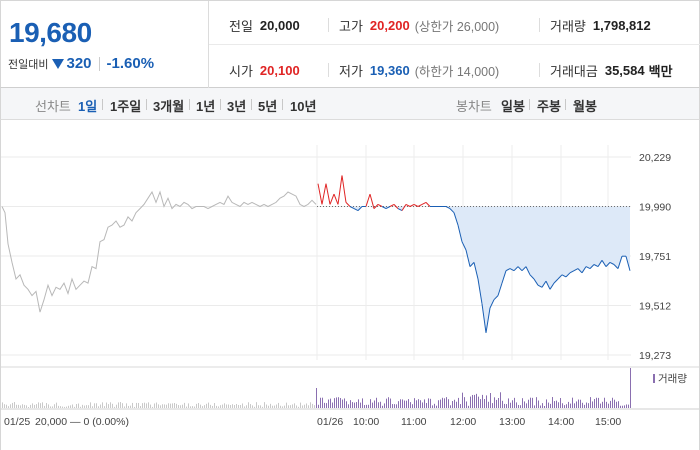 Image resolution: width=700 pixels, height=450 pixels. Describe the element at coordinates (268, 106) in the screenshot. I see `period-5y: 5년` at that location.